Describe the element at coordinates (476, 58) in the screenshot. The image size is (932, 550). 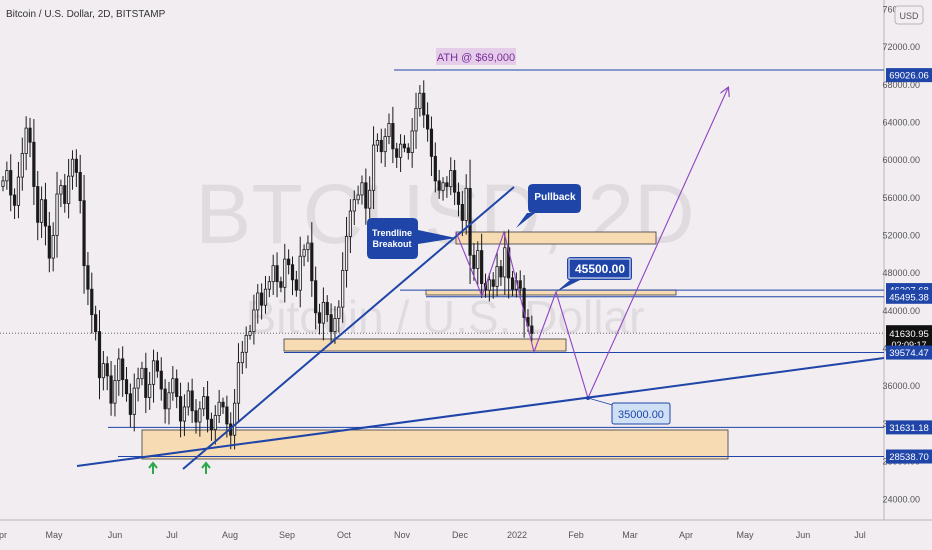
I see `ath-label-text: ATH @ $69,000` at that location.